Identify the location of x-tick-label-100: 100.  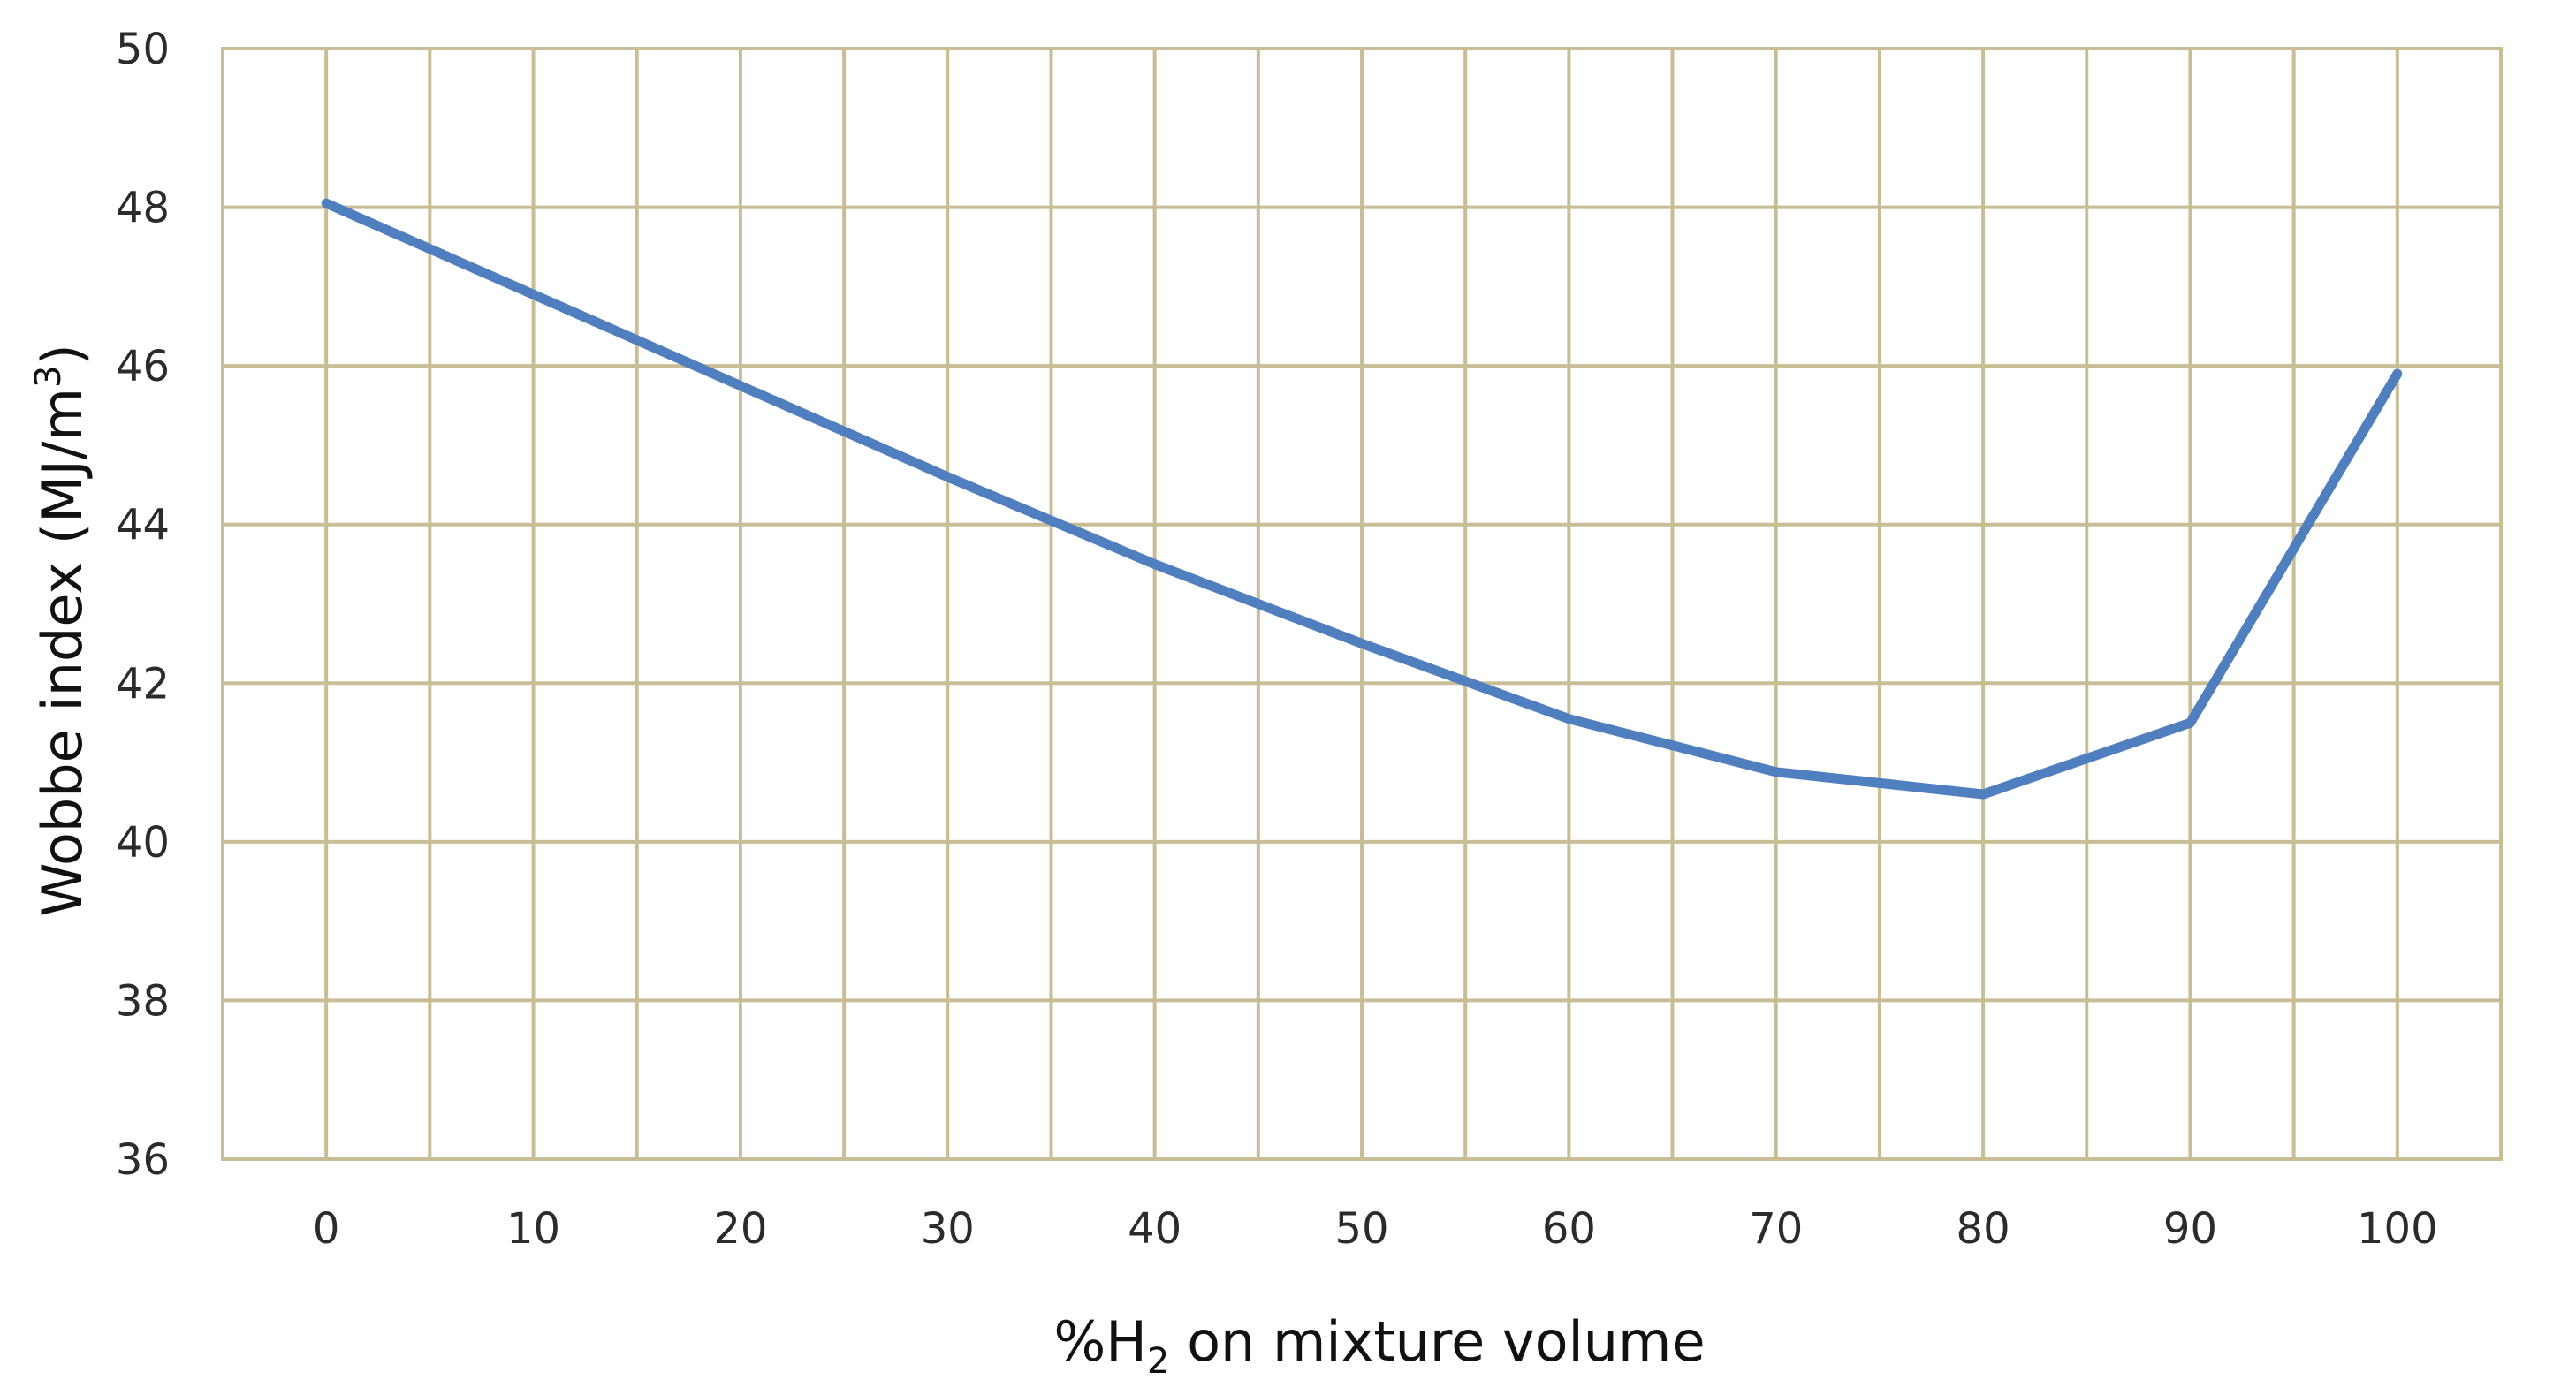
(2397, 1229).